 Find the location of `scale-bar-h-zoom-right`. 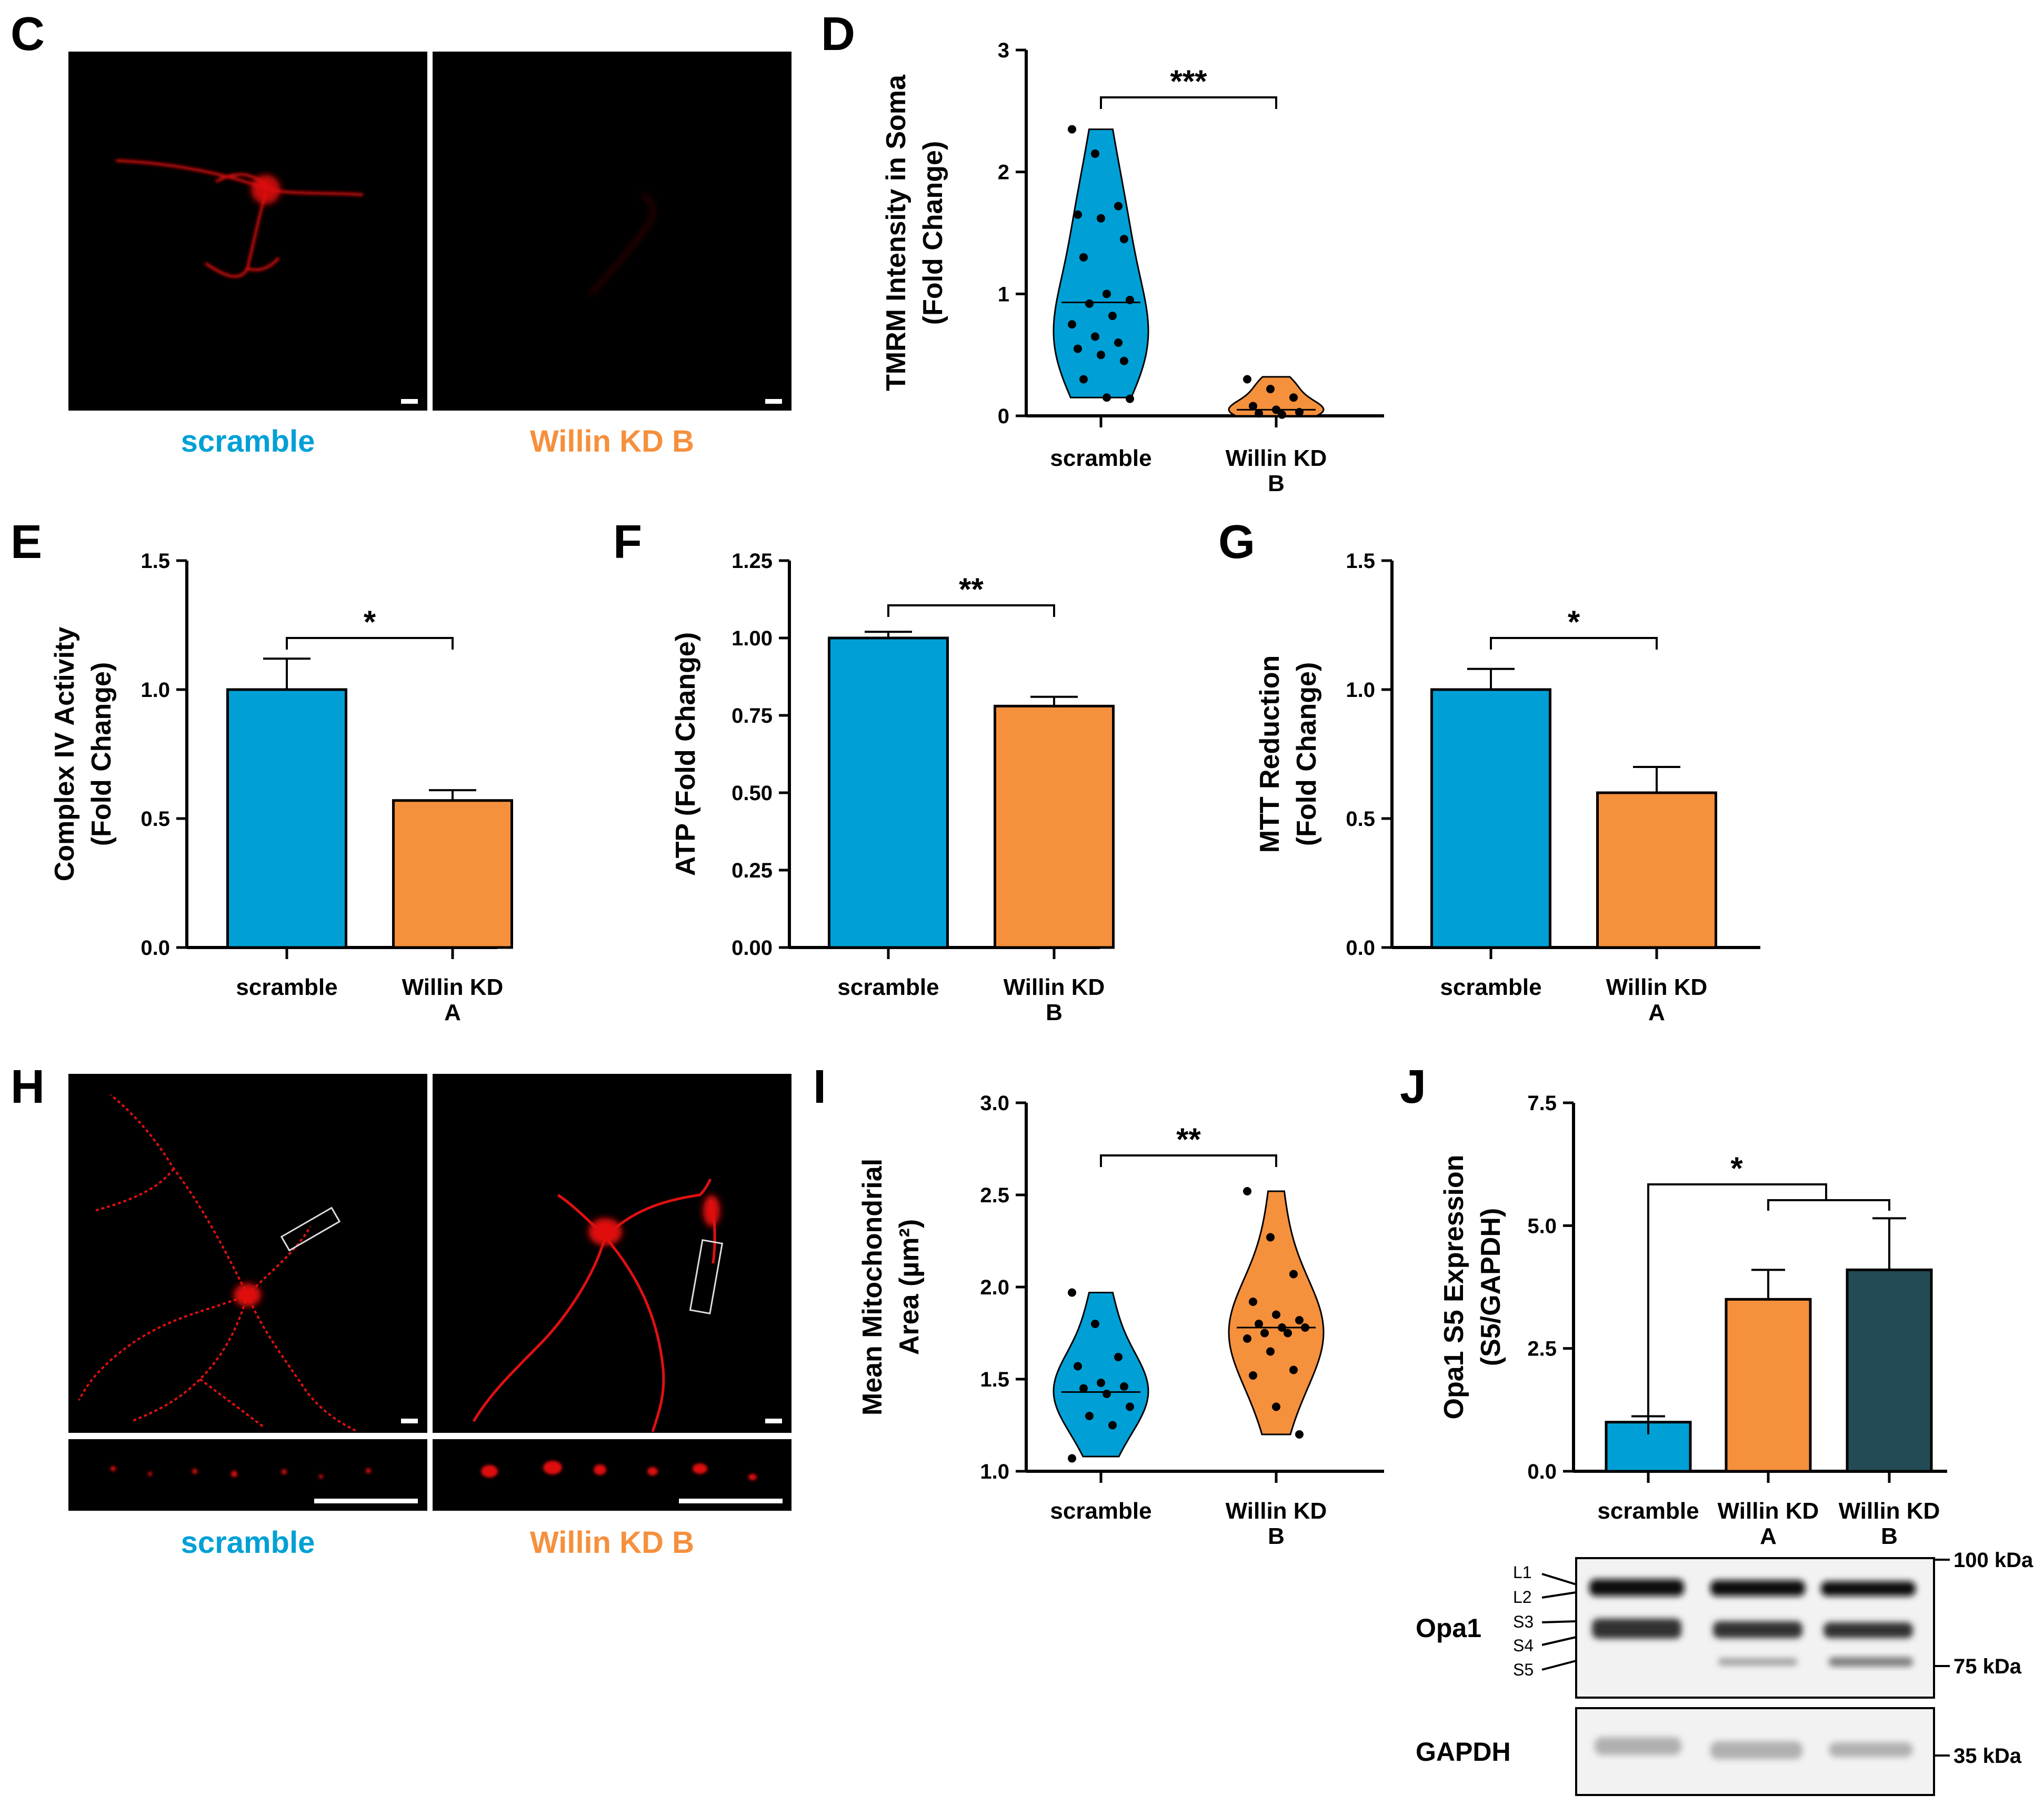

scale-bar-h-zoom-right is located at coordinates (731, 1501).